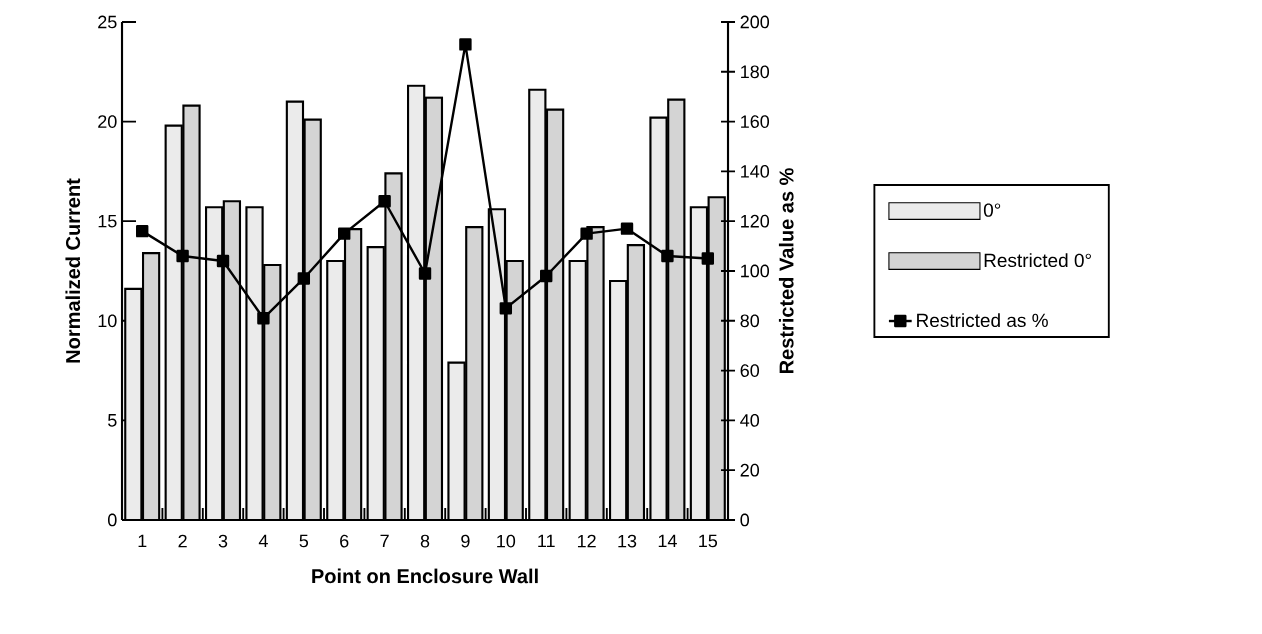  Describe the element at coordinates (750, 420) in the screenshot. I see `y2-tick-label: 40` at that location.